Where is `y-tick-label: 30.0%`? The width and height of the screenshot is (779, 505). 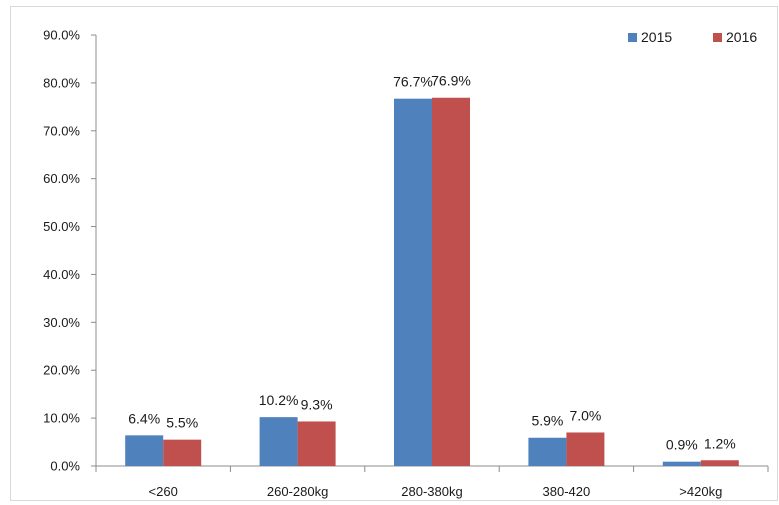 y-tick-label: 30.0% is located at coordinates (61, 322).